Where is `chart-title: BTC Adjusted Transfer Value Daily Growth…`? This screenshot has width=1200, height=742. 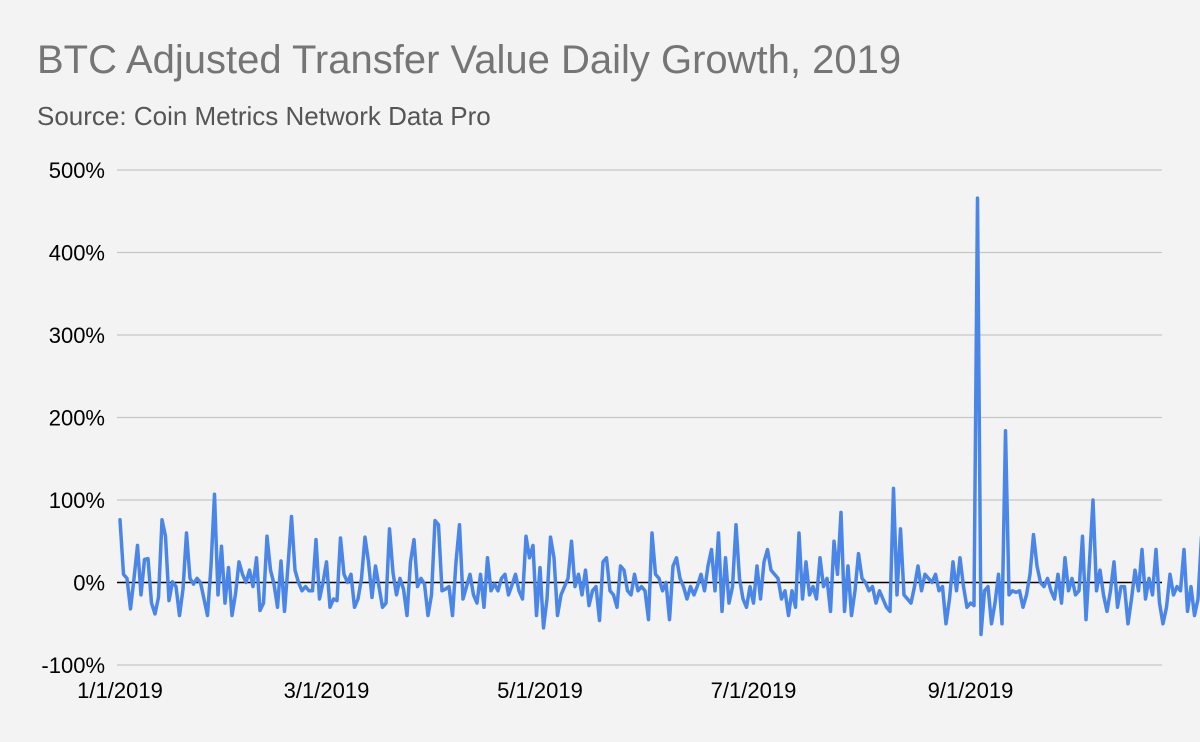 chart-title: BTC Adjusted Transfer Value Daily Growth… is located at coordinates (469, 60).